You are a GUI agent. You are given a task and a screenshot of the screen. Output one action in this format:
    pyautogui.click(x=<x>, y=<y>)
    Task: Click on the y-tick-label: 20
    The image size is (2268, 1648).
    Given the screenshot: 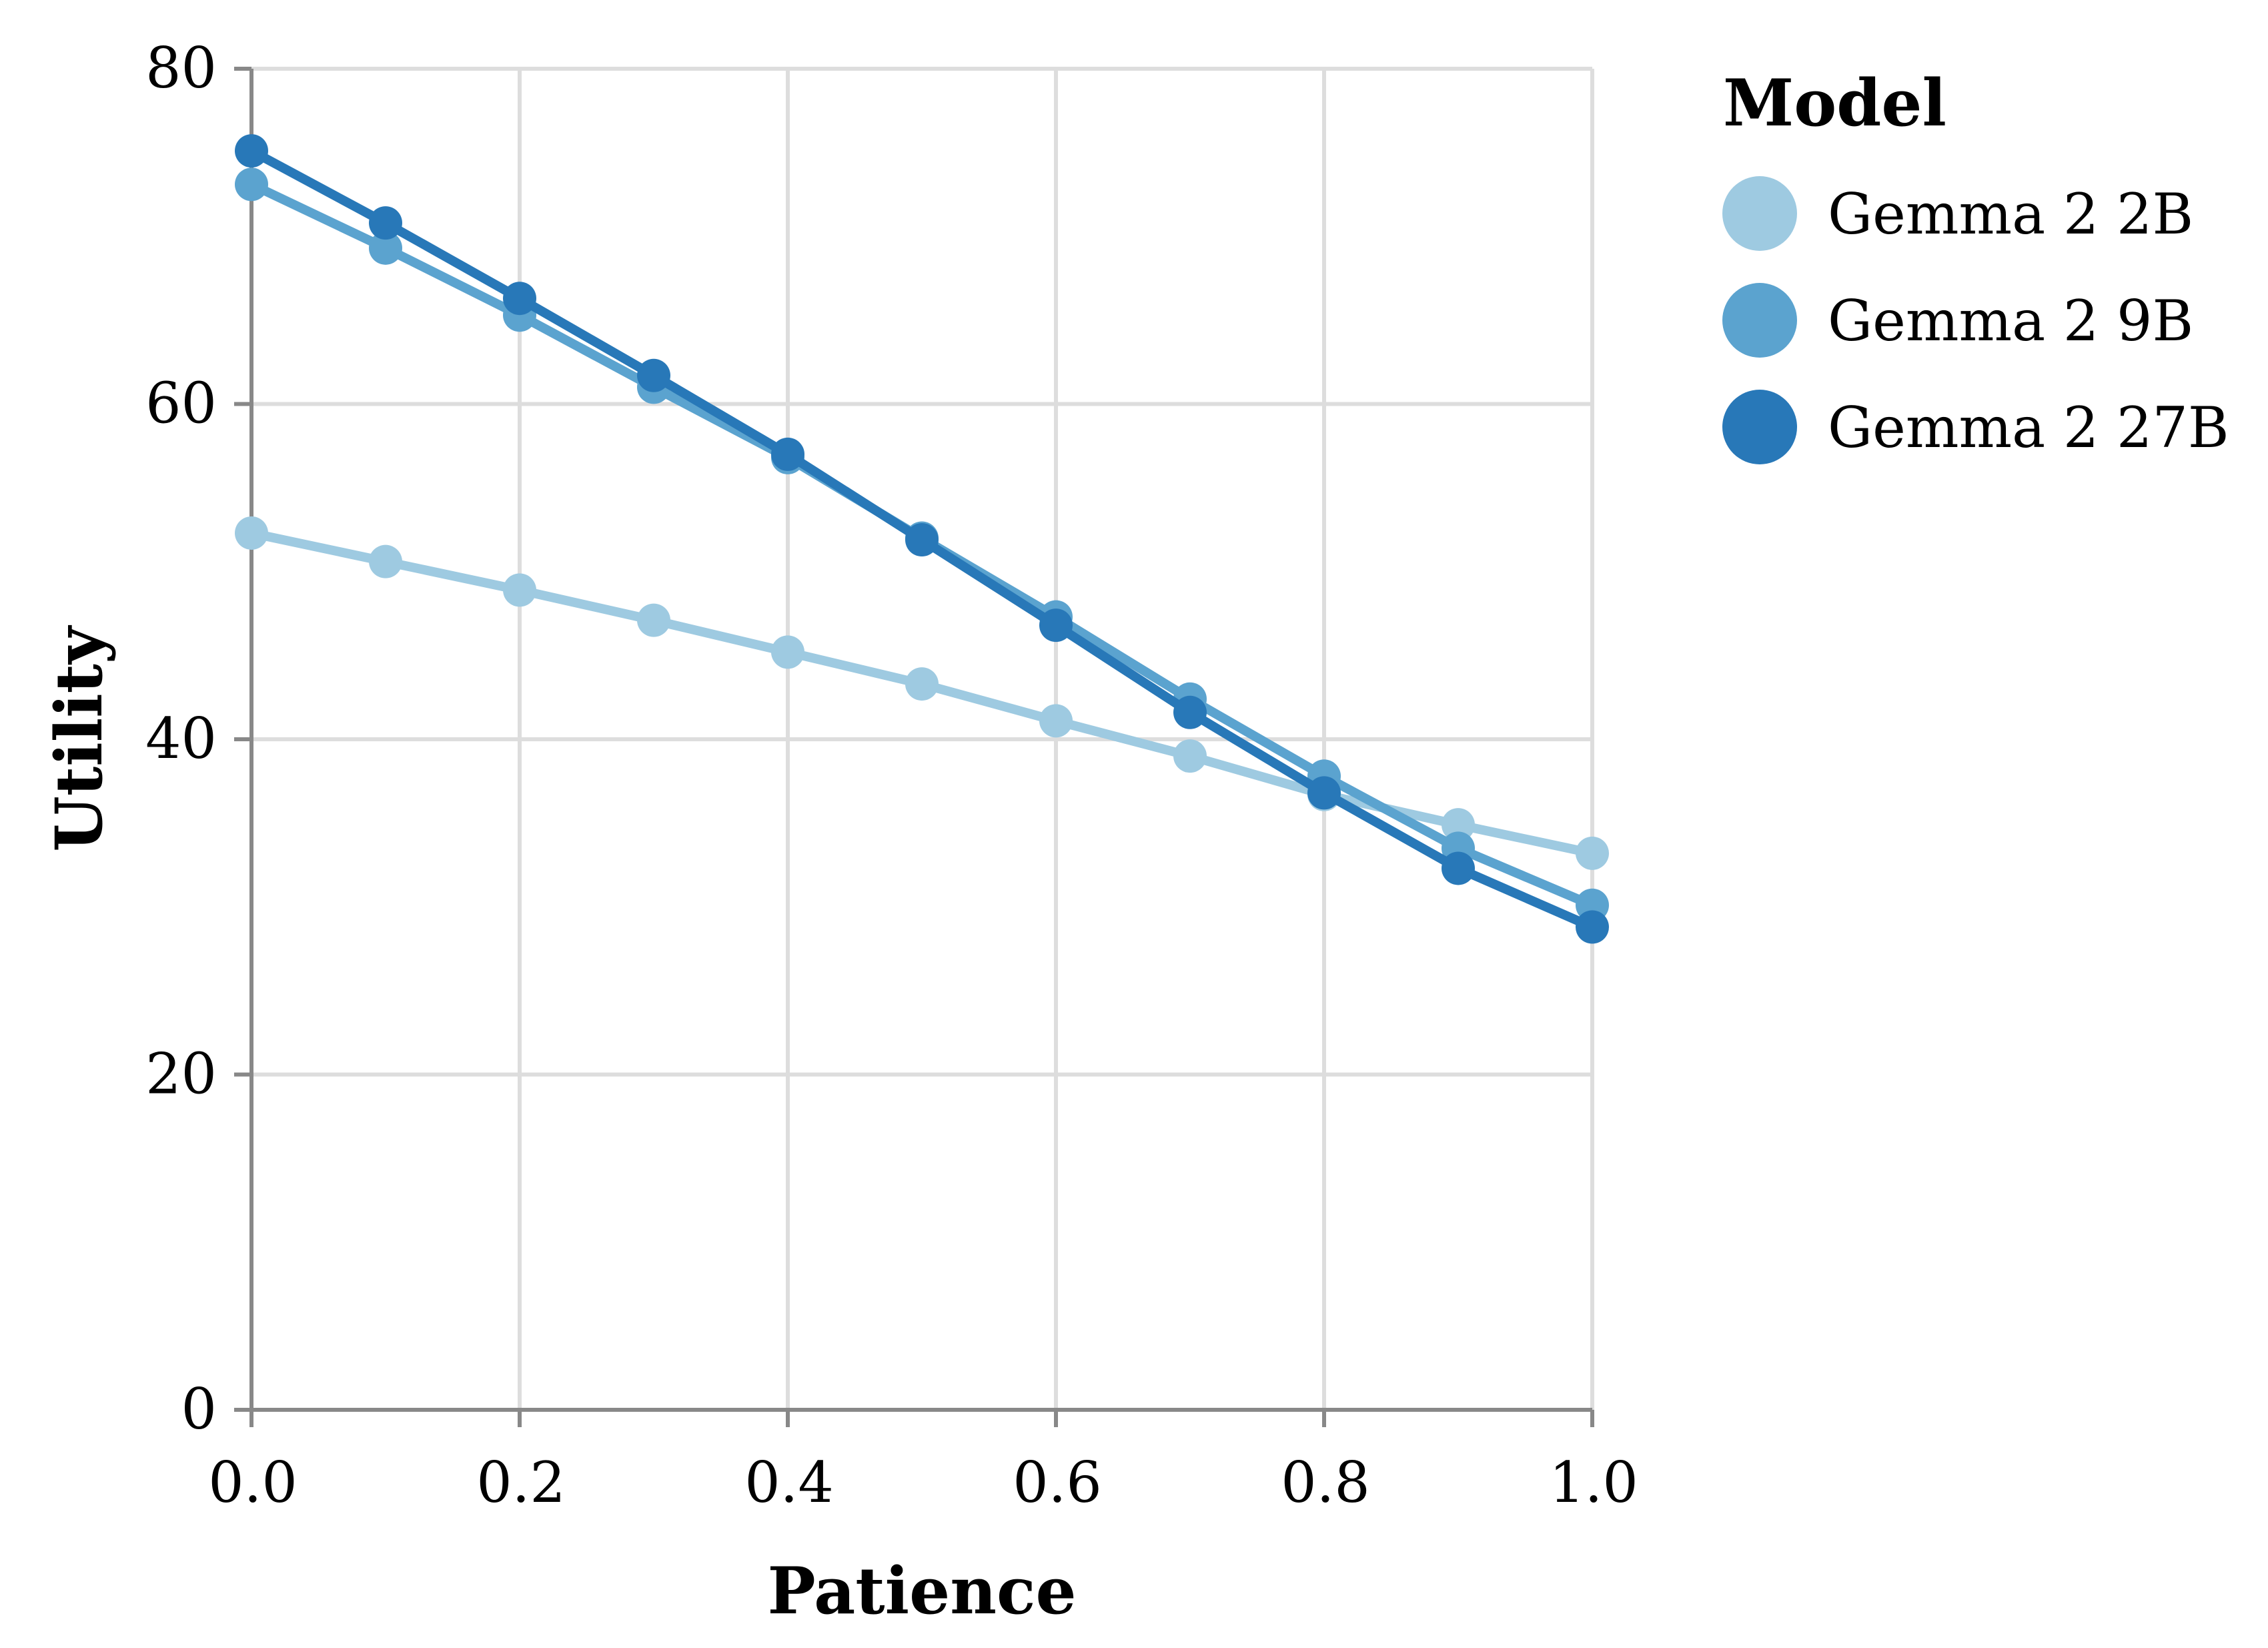 What is the action you would take?
    pyautogui.click(x=181, y=1074)
    